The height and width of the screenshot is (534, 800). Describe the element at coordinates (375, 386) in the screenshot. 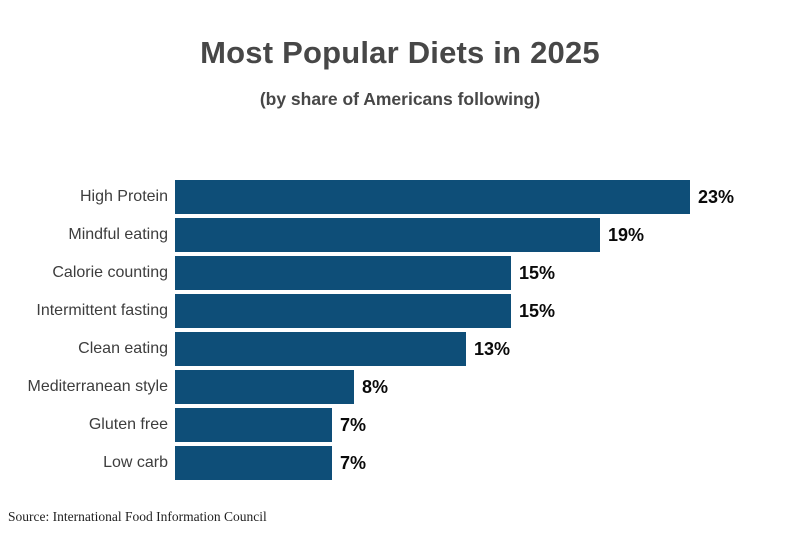

I see `value-label: 8%` at that location.